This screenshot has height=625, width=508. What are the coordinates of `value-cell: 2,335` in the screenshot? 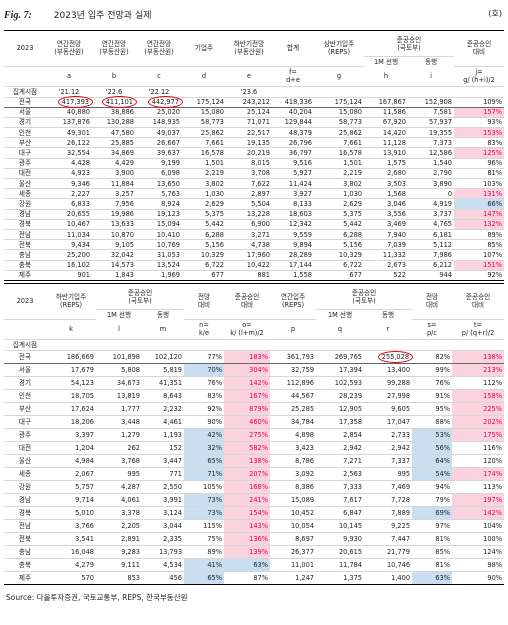 It's located at (163, 539).